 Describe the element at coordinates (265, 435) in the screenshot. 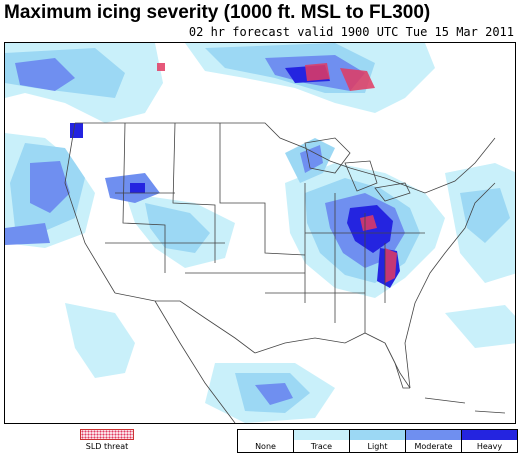

I see `legend-swatch-none` at that location.